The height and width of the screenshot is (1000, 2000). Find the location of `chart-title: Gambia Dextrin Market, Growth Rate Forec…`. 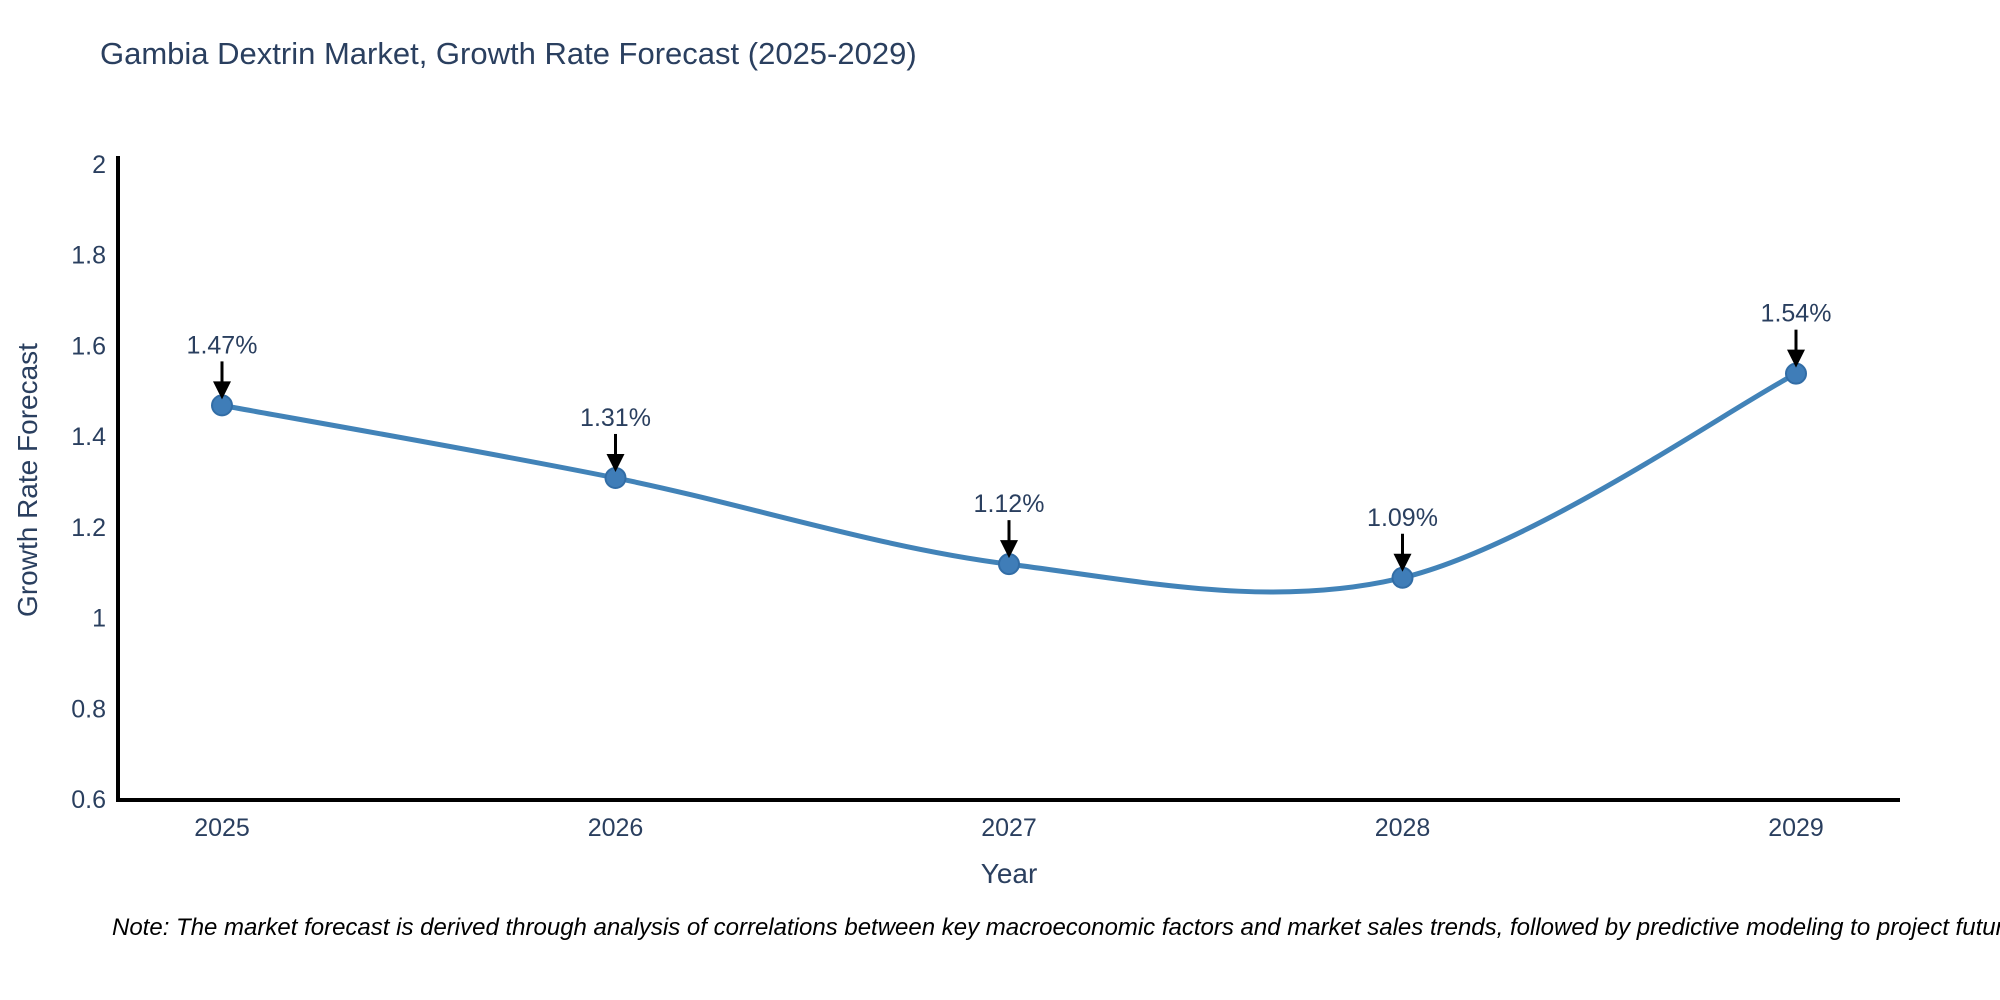

chart-title: Gambia Dextrin Market, Growth Rate Forec… is located at coordinates (508, 53).